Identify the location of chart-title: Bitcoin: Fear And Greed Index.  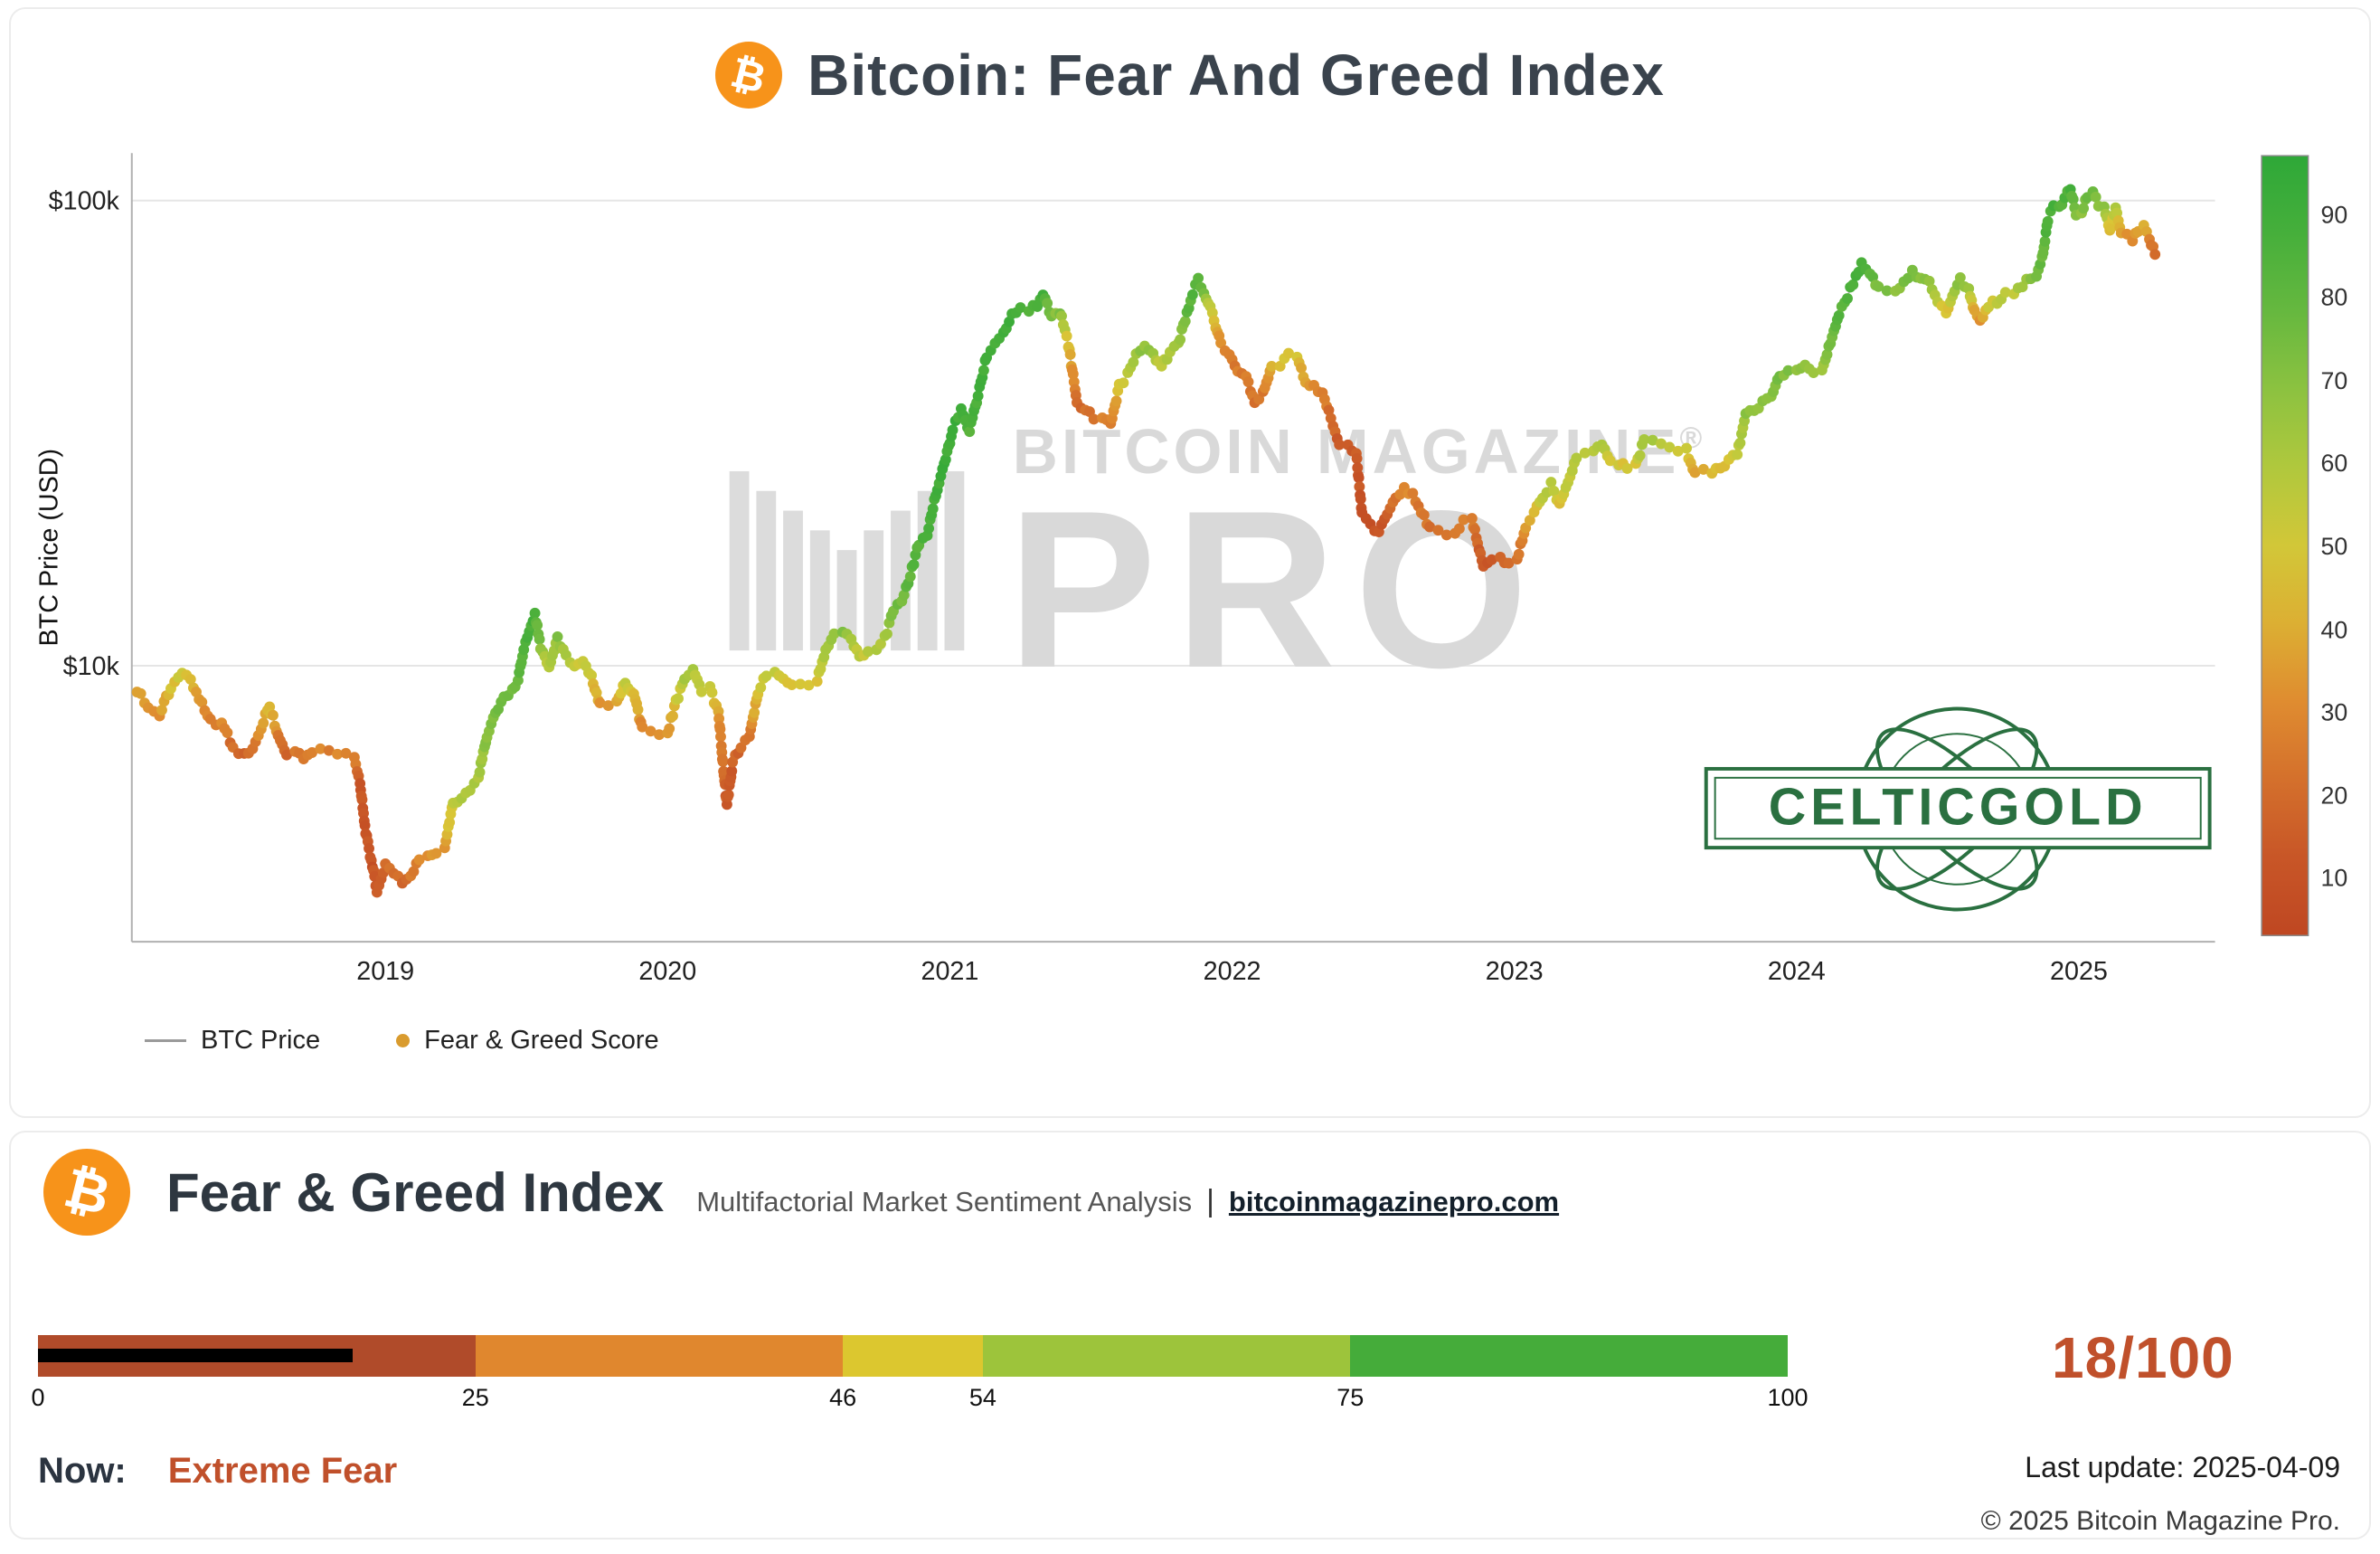
(1236, 75).